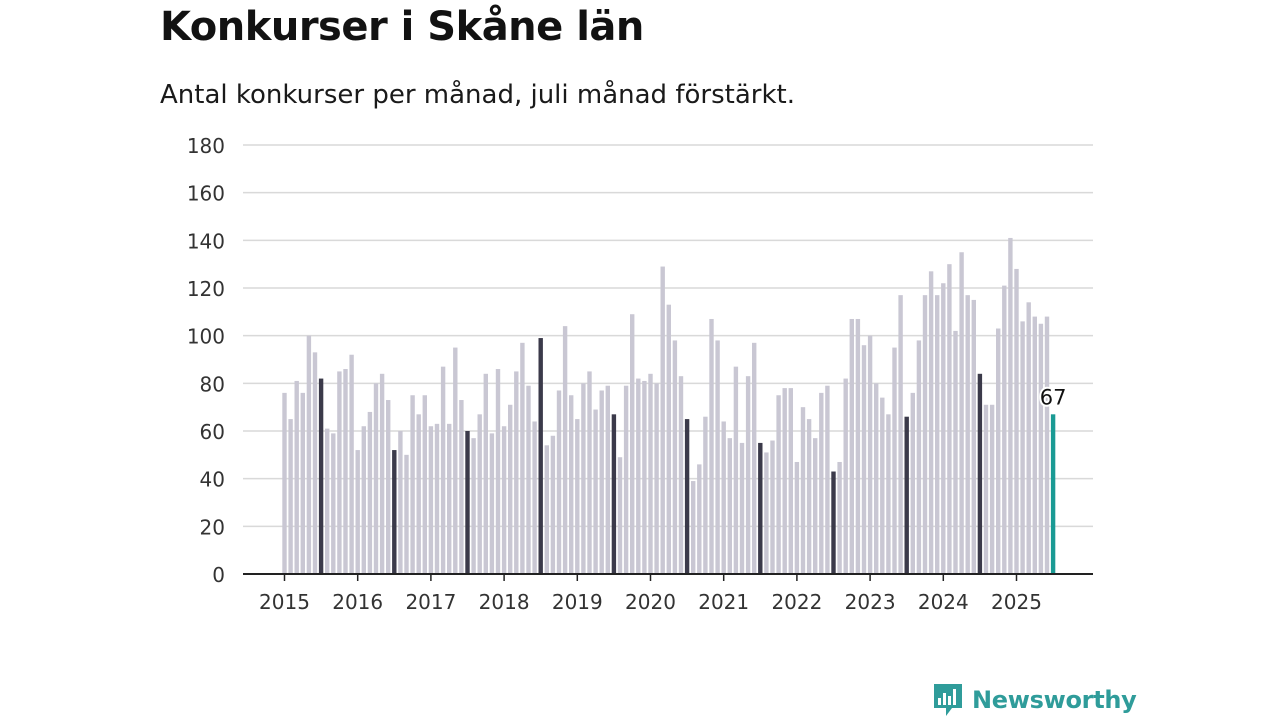 Image resolution: width=1280 pixels, height=720 pixels. I want to click on x-tick-label: 2015, so click(284, 602).